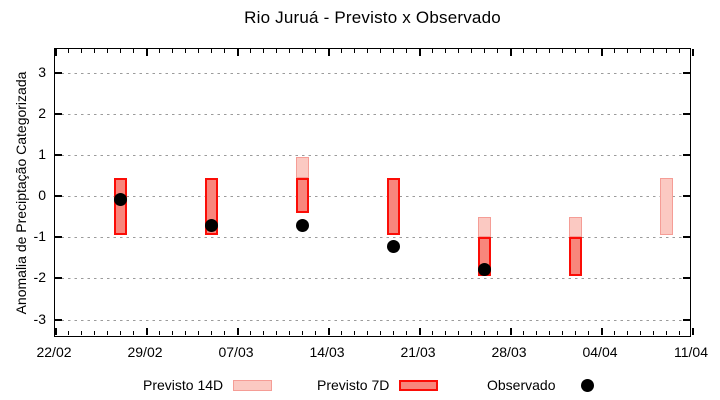 The width and height of the screenshot is (720, 400). What do you see at coordinates (327, 352) in the screenshot?
I see `x-tick-label: 14/03` at bounding box center [327, 352].